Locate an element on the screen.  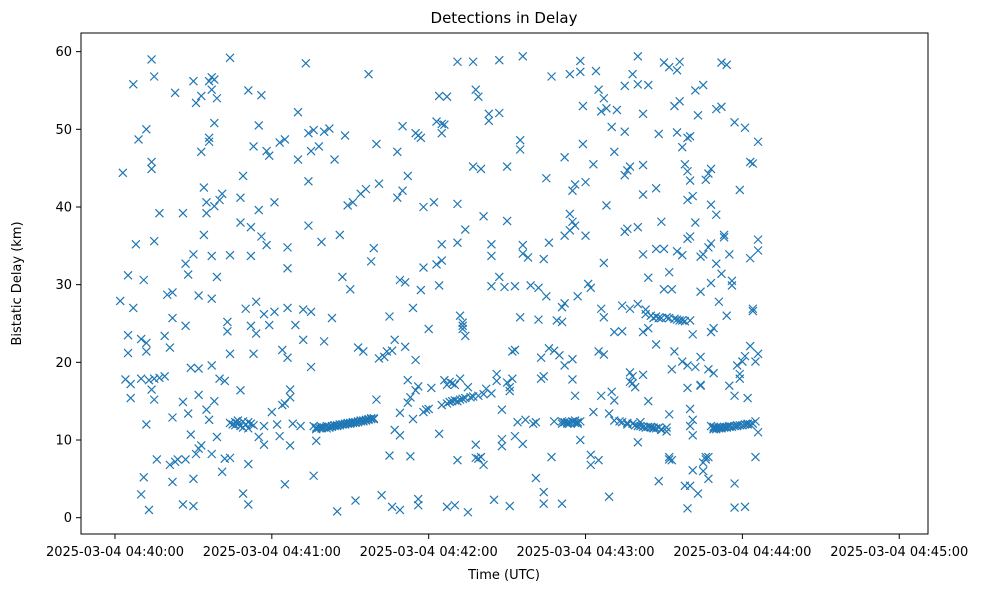
y-axis-label: Bistatic Delay (km) is located at coordinates (17, 283).